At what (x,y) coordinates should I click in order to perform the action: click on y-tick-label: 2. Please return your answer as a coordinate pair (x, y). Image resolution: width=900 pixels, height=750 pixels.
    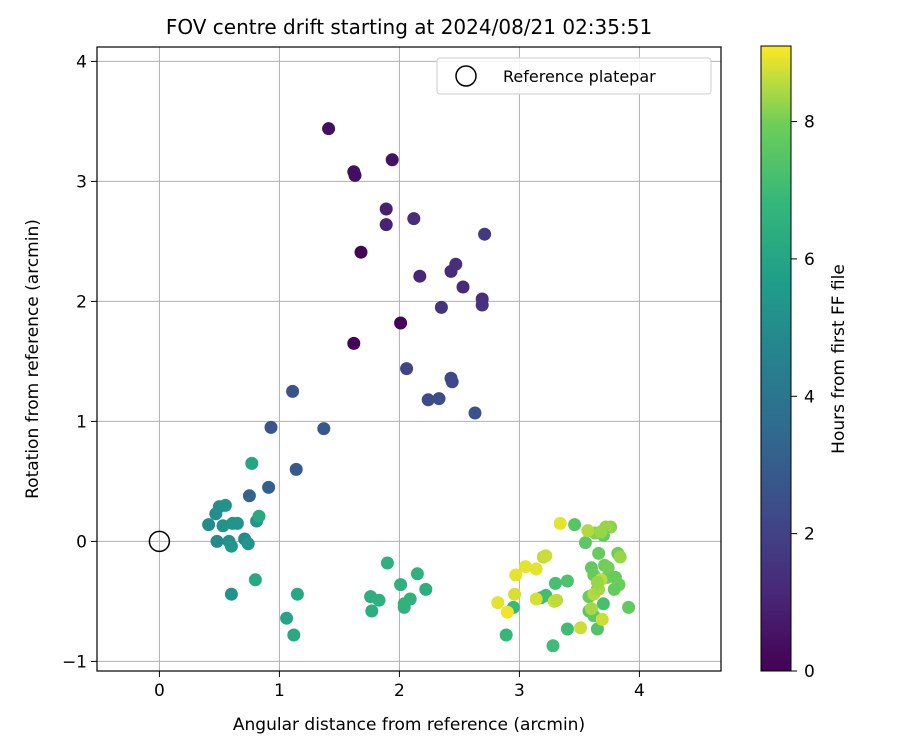
    Looking at the image, I should click on (81, 302).